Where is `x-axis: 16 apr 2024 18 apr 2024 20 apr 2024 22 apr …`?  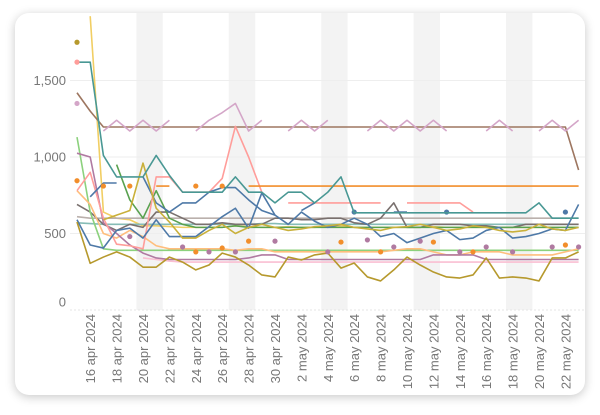 x-axis: 16 apr 2024 18 apr 2024 20 apr 2024 22 apr … is located at coordinates (328, 351).